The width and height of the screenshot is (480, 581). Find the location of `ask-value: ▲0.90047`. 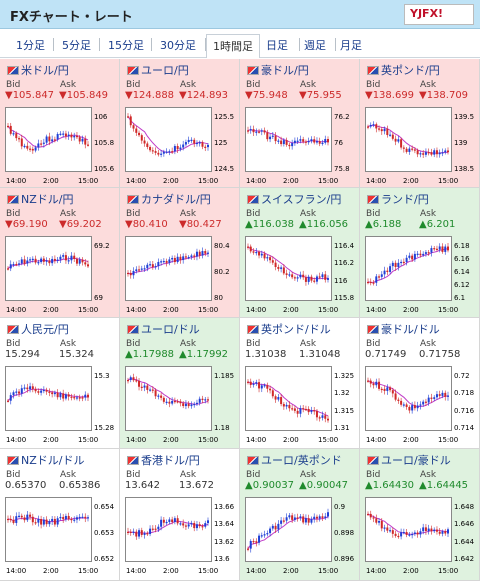

ask-value: ▲0.90047 is located at coordinates (324, 485).